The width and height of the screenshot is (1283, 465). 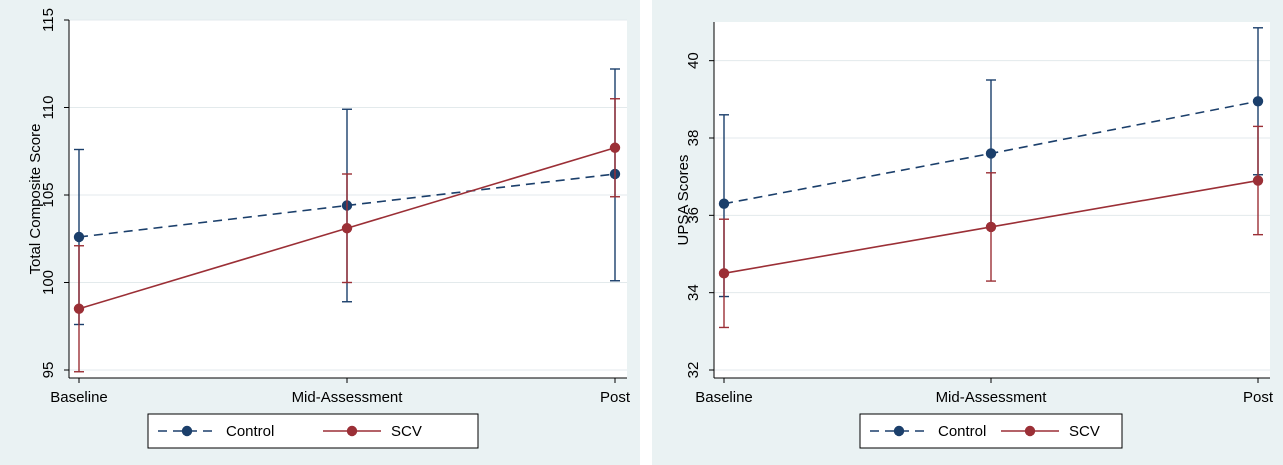 I want to click on y-tick-label: 32, so click(x=693, y=370).